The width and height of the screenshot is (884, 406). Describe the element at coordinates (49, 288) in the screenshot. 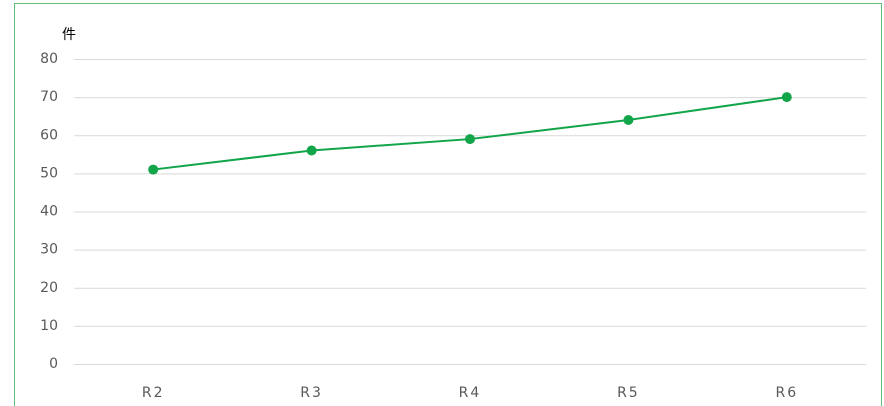

I see `y-tick-label: 20` at that location.